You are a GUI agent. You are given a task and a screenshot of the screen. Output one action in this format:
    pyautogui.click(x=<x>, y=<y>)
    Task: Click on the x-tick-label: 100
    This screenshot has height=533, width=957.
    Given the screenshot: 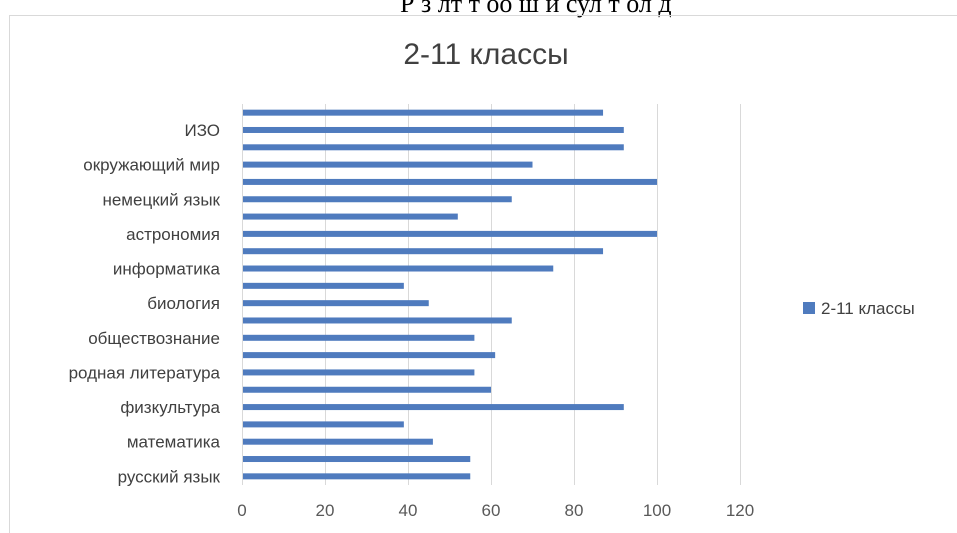 What is the action you would take?
    pyautogui.click(x=657, y=510)
    